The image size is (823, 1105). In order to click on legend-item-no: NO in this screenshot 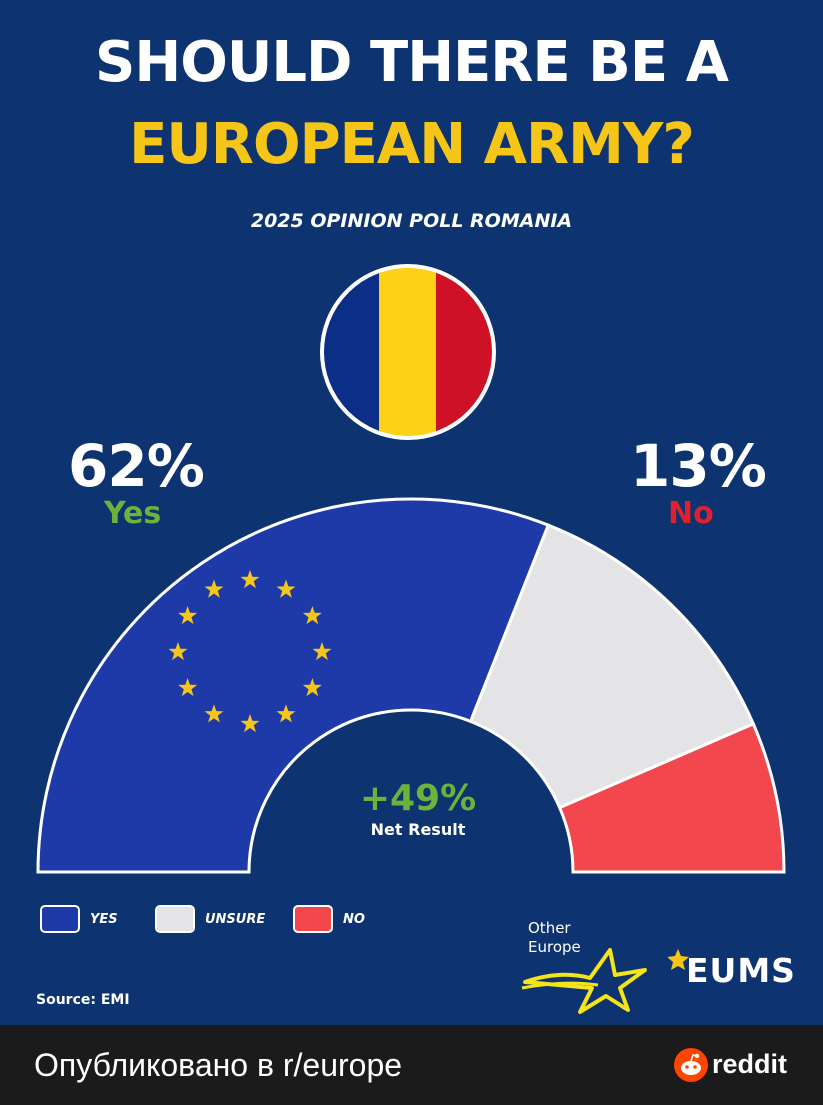, I will do `click(329, 919)`.